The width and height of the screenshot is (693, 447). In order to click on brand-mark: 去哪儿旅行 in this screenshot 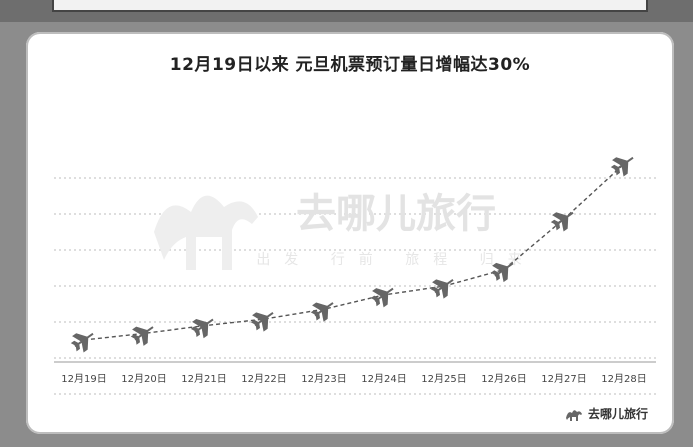, I will do `click(606, 413)`.